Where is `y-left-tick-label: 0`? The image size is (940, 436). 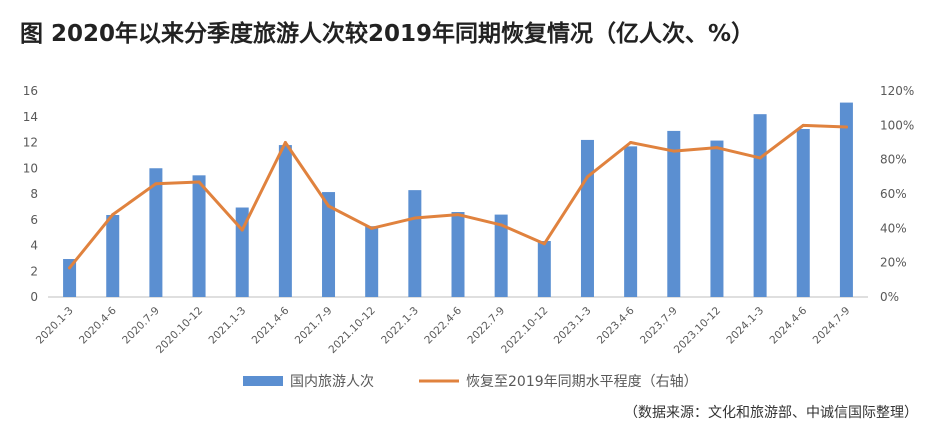 y-left-tick-label: 0 is located at coordinates (34, 297).